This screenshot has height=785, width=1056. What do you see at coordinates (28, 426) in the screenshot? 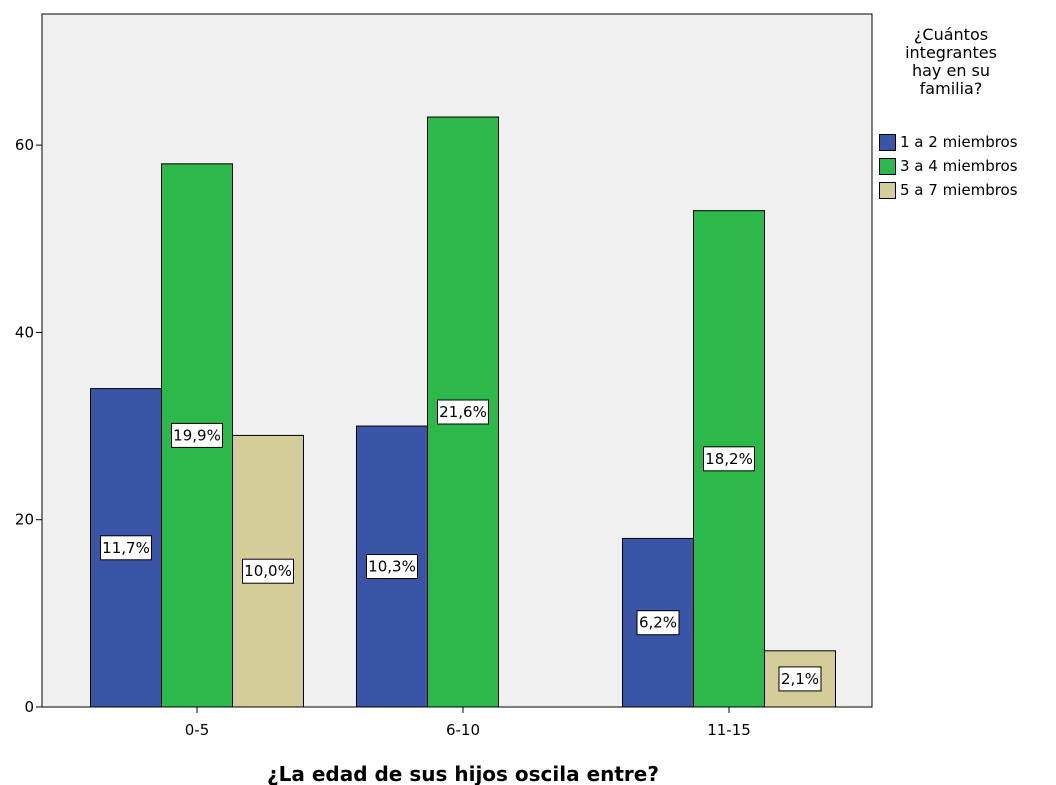
I see `y-axis: 0 20 40 60` at bounding box center [28, 426].